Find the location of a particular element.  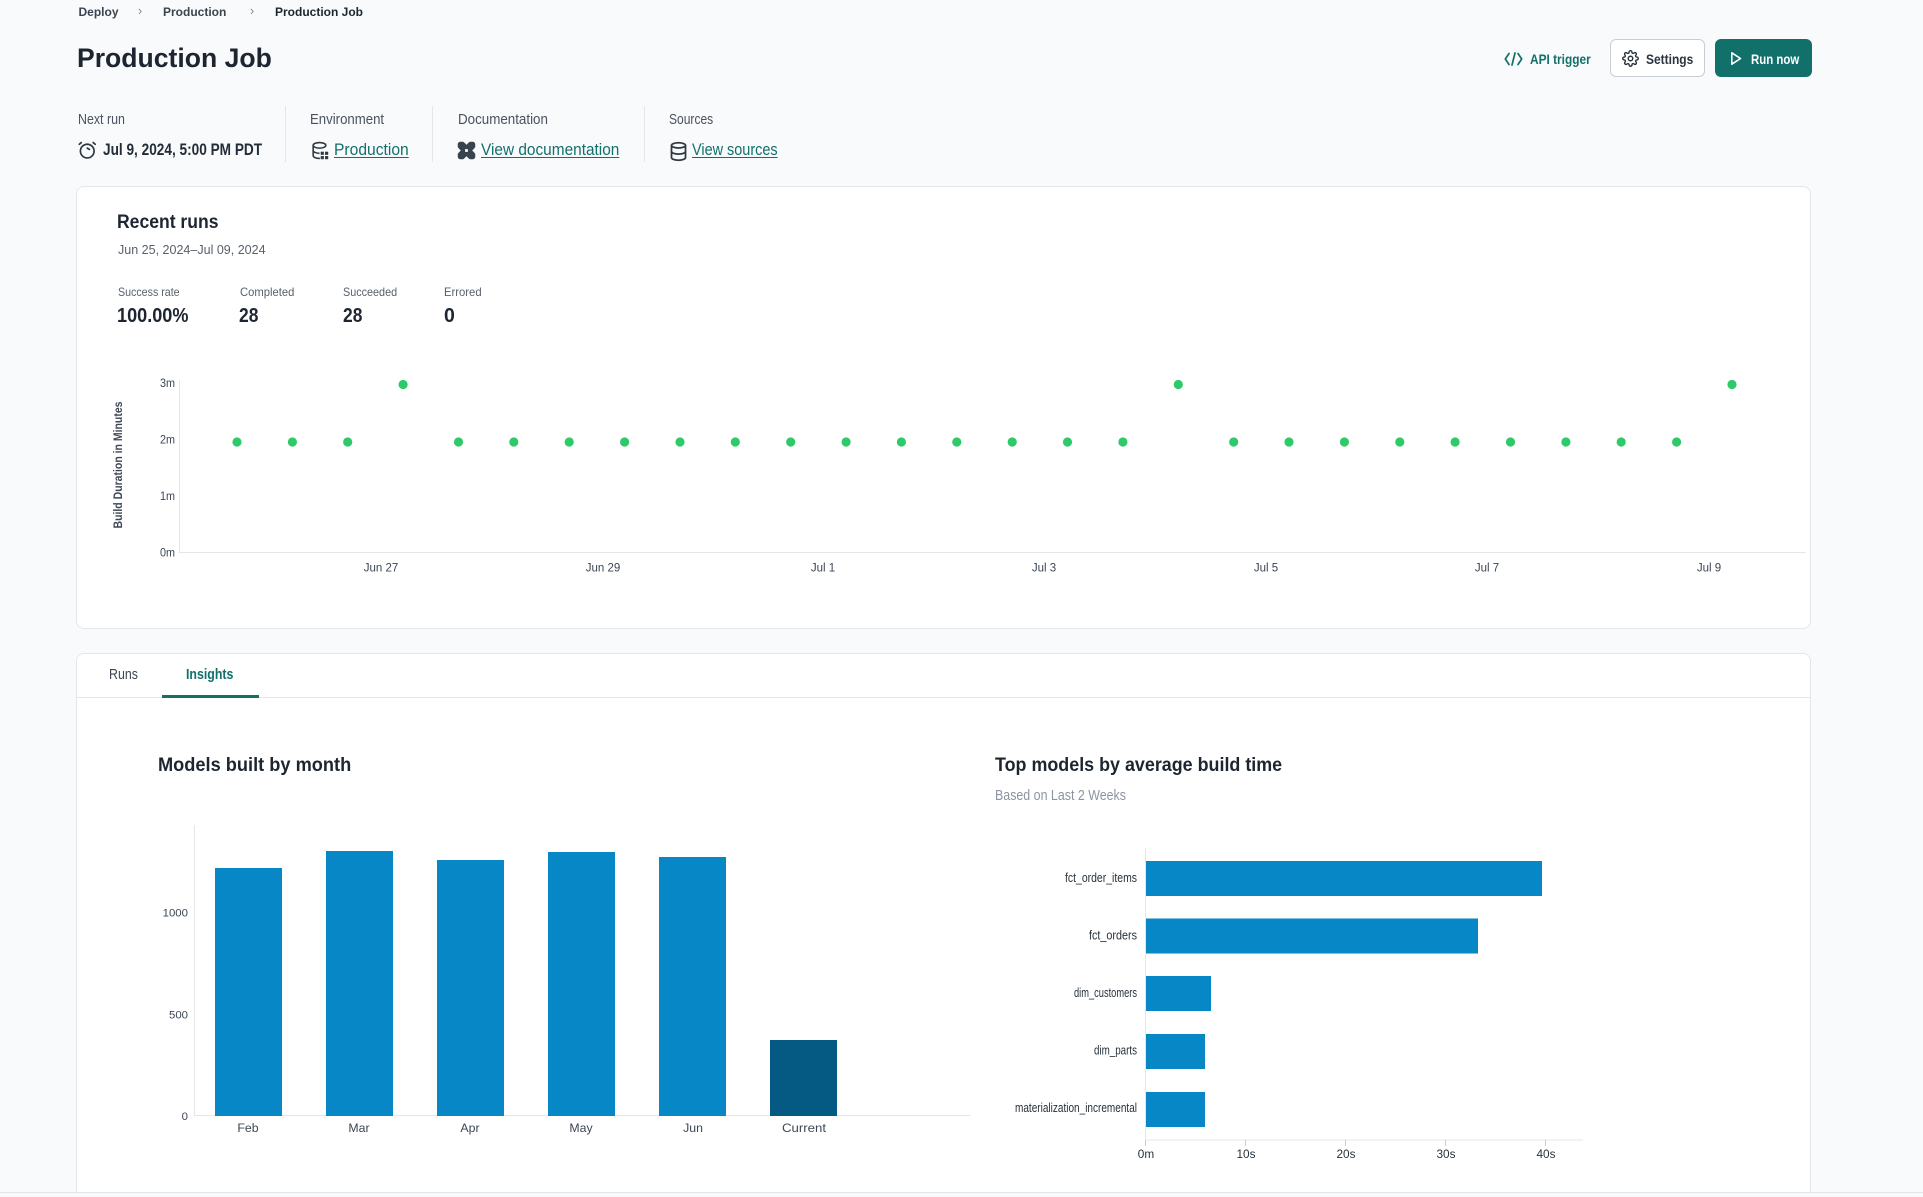

svg-text: Jun 27 is located at coordinates (381, 569).